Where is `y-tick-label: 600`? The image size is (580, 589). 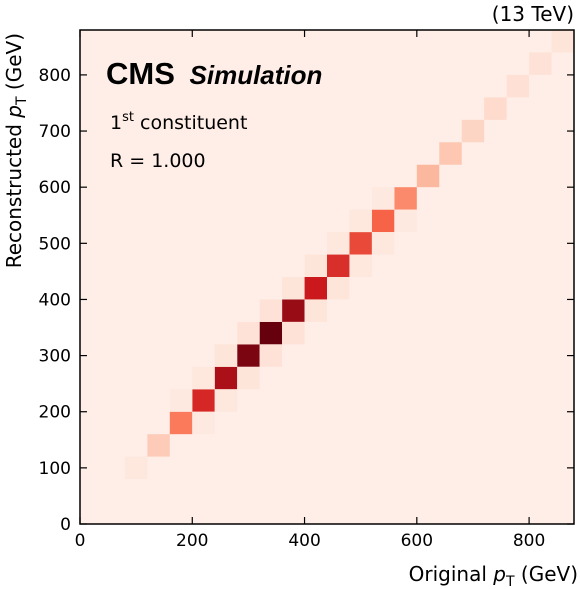 y-tick-label: 600 is located at coordinates (55, 188).